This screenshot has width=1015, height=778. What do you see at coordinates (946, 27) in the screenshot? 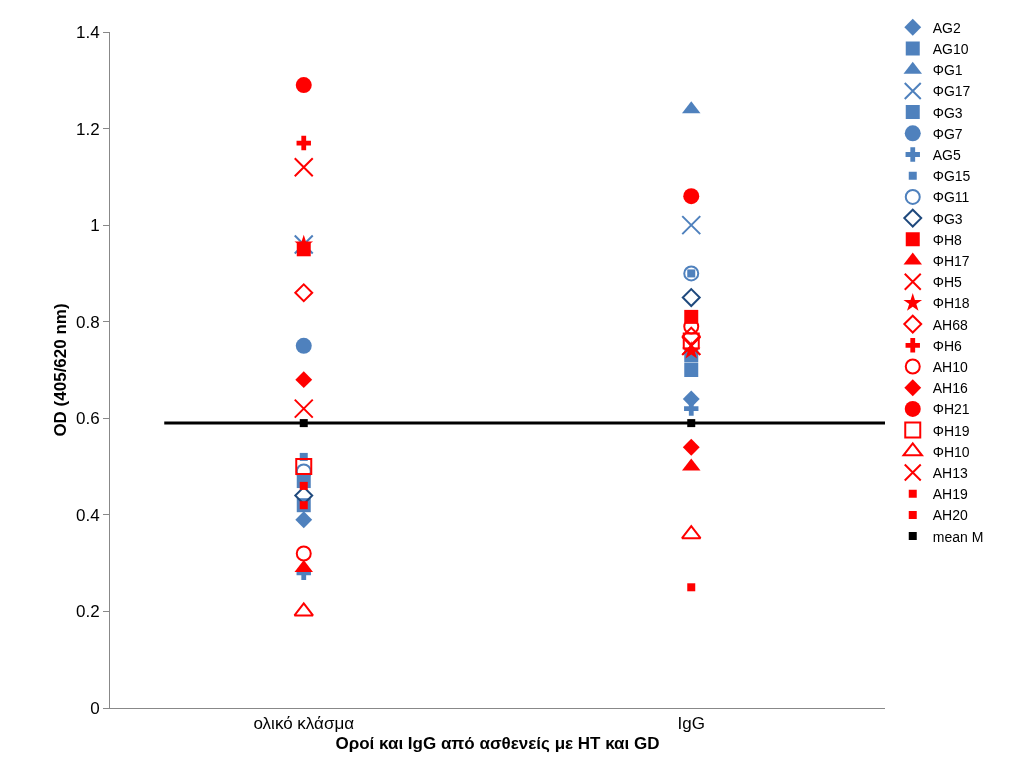
I see `legend-label: AG2` at bounding box center [946, 27].